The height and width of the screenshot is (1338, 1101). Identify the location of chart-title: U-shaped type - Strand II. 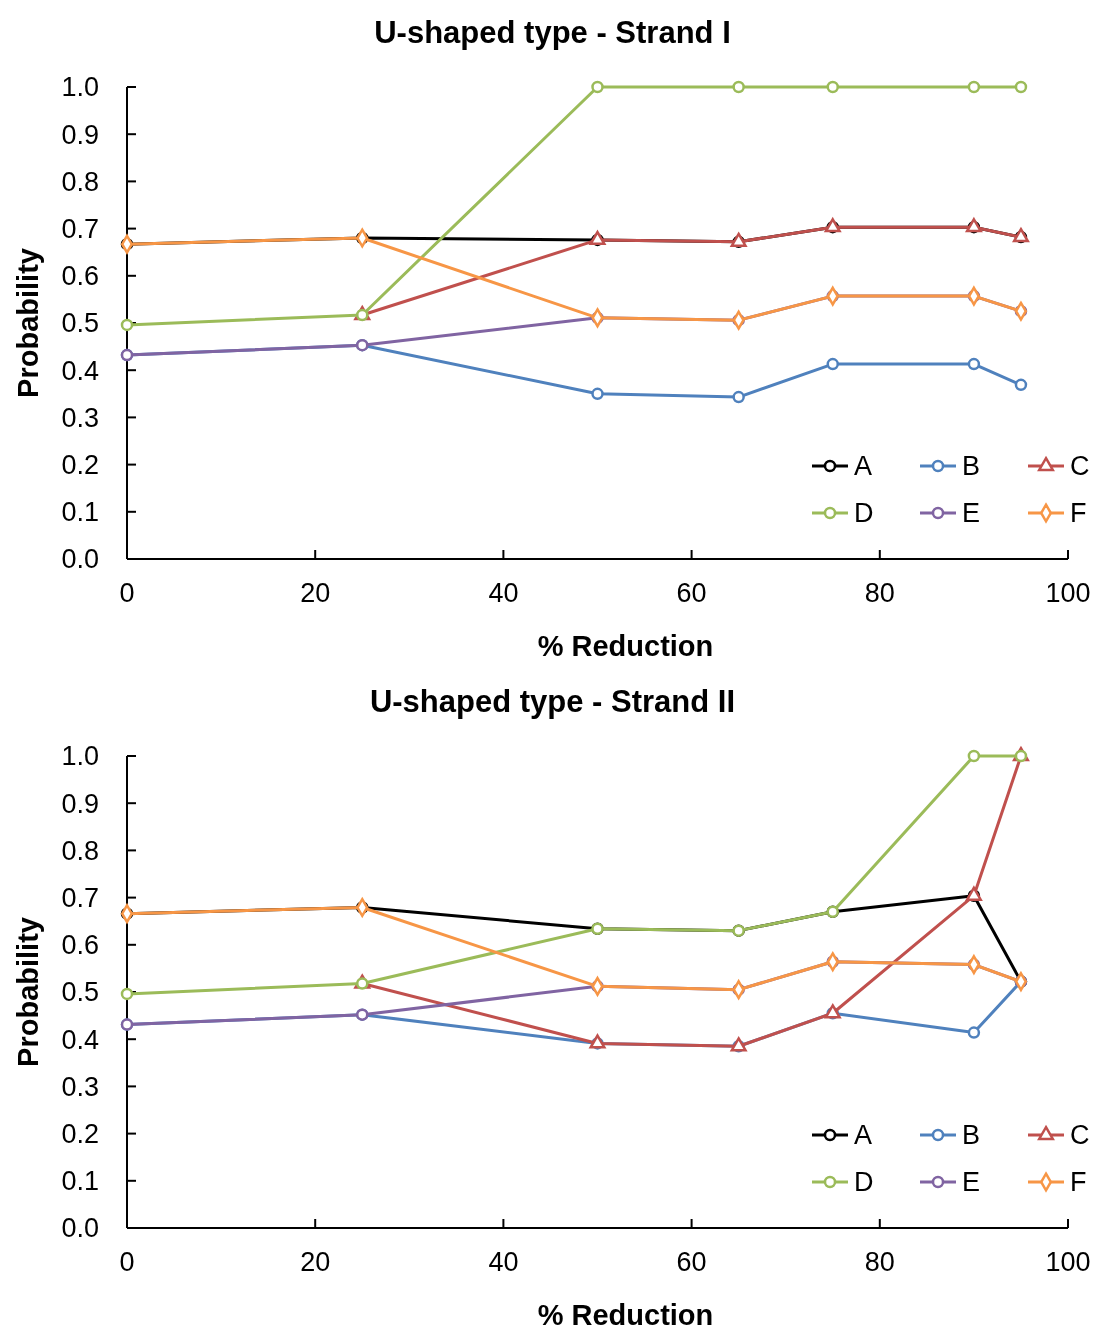
(552, 701).